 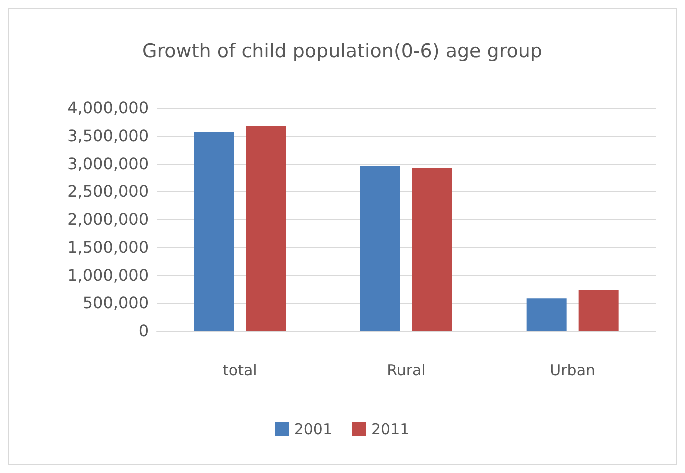 What do you see at coordinates (391, 429) in the screenshot?
I see `legend-label: 2011` at bounding box center [391, 429].